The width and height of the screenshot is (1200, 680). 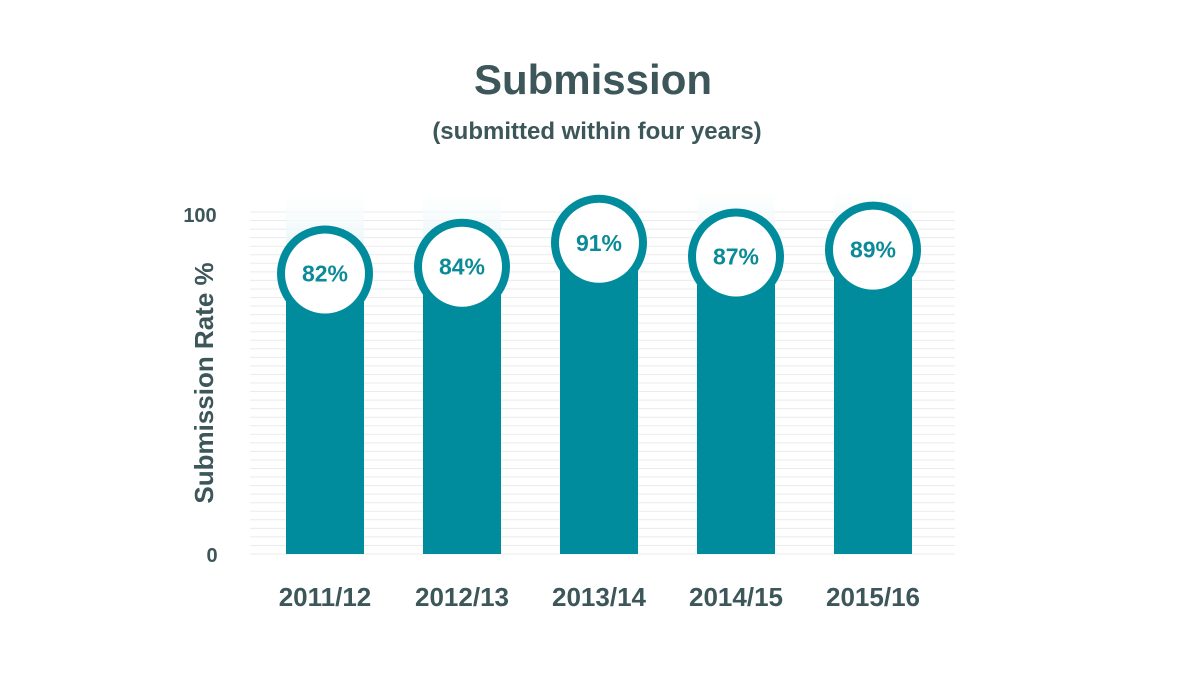 I want to click on x-tick-label: 2011/12, so click(x=325, y=597).